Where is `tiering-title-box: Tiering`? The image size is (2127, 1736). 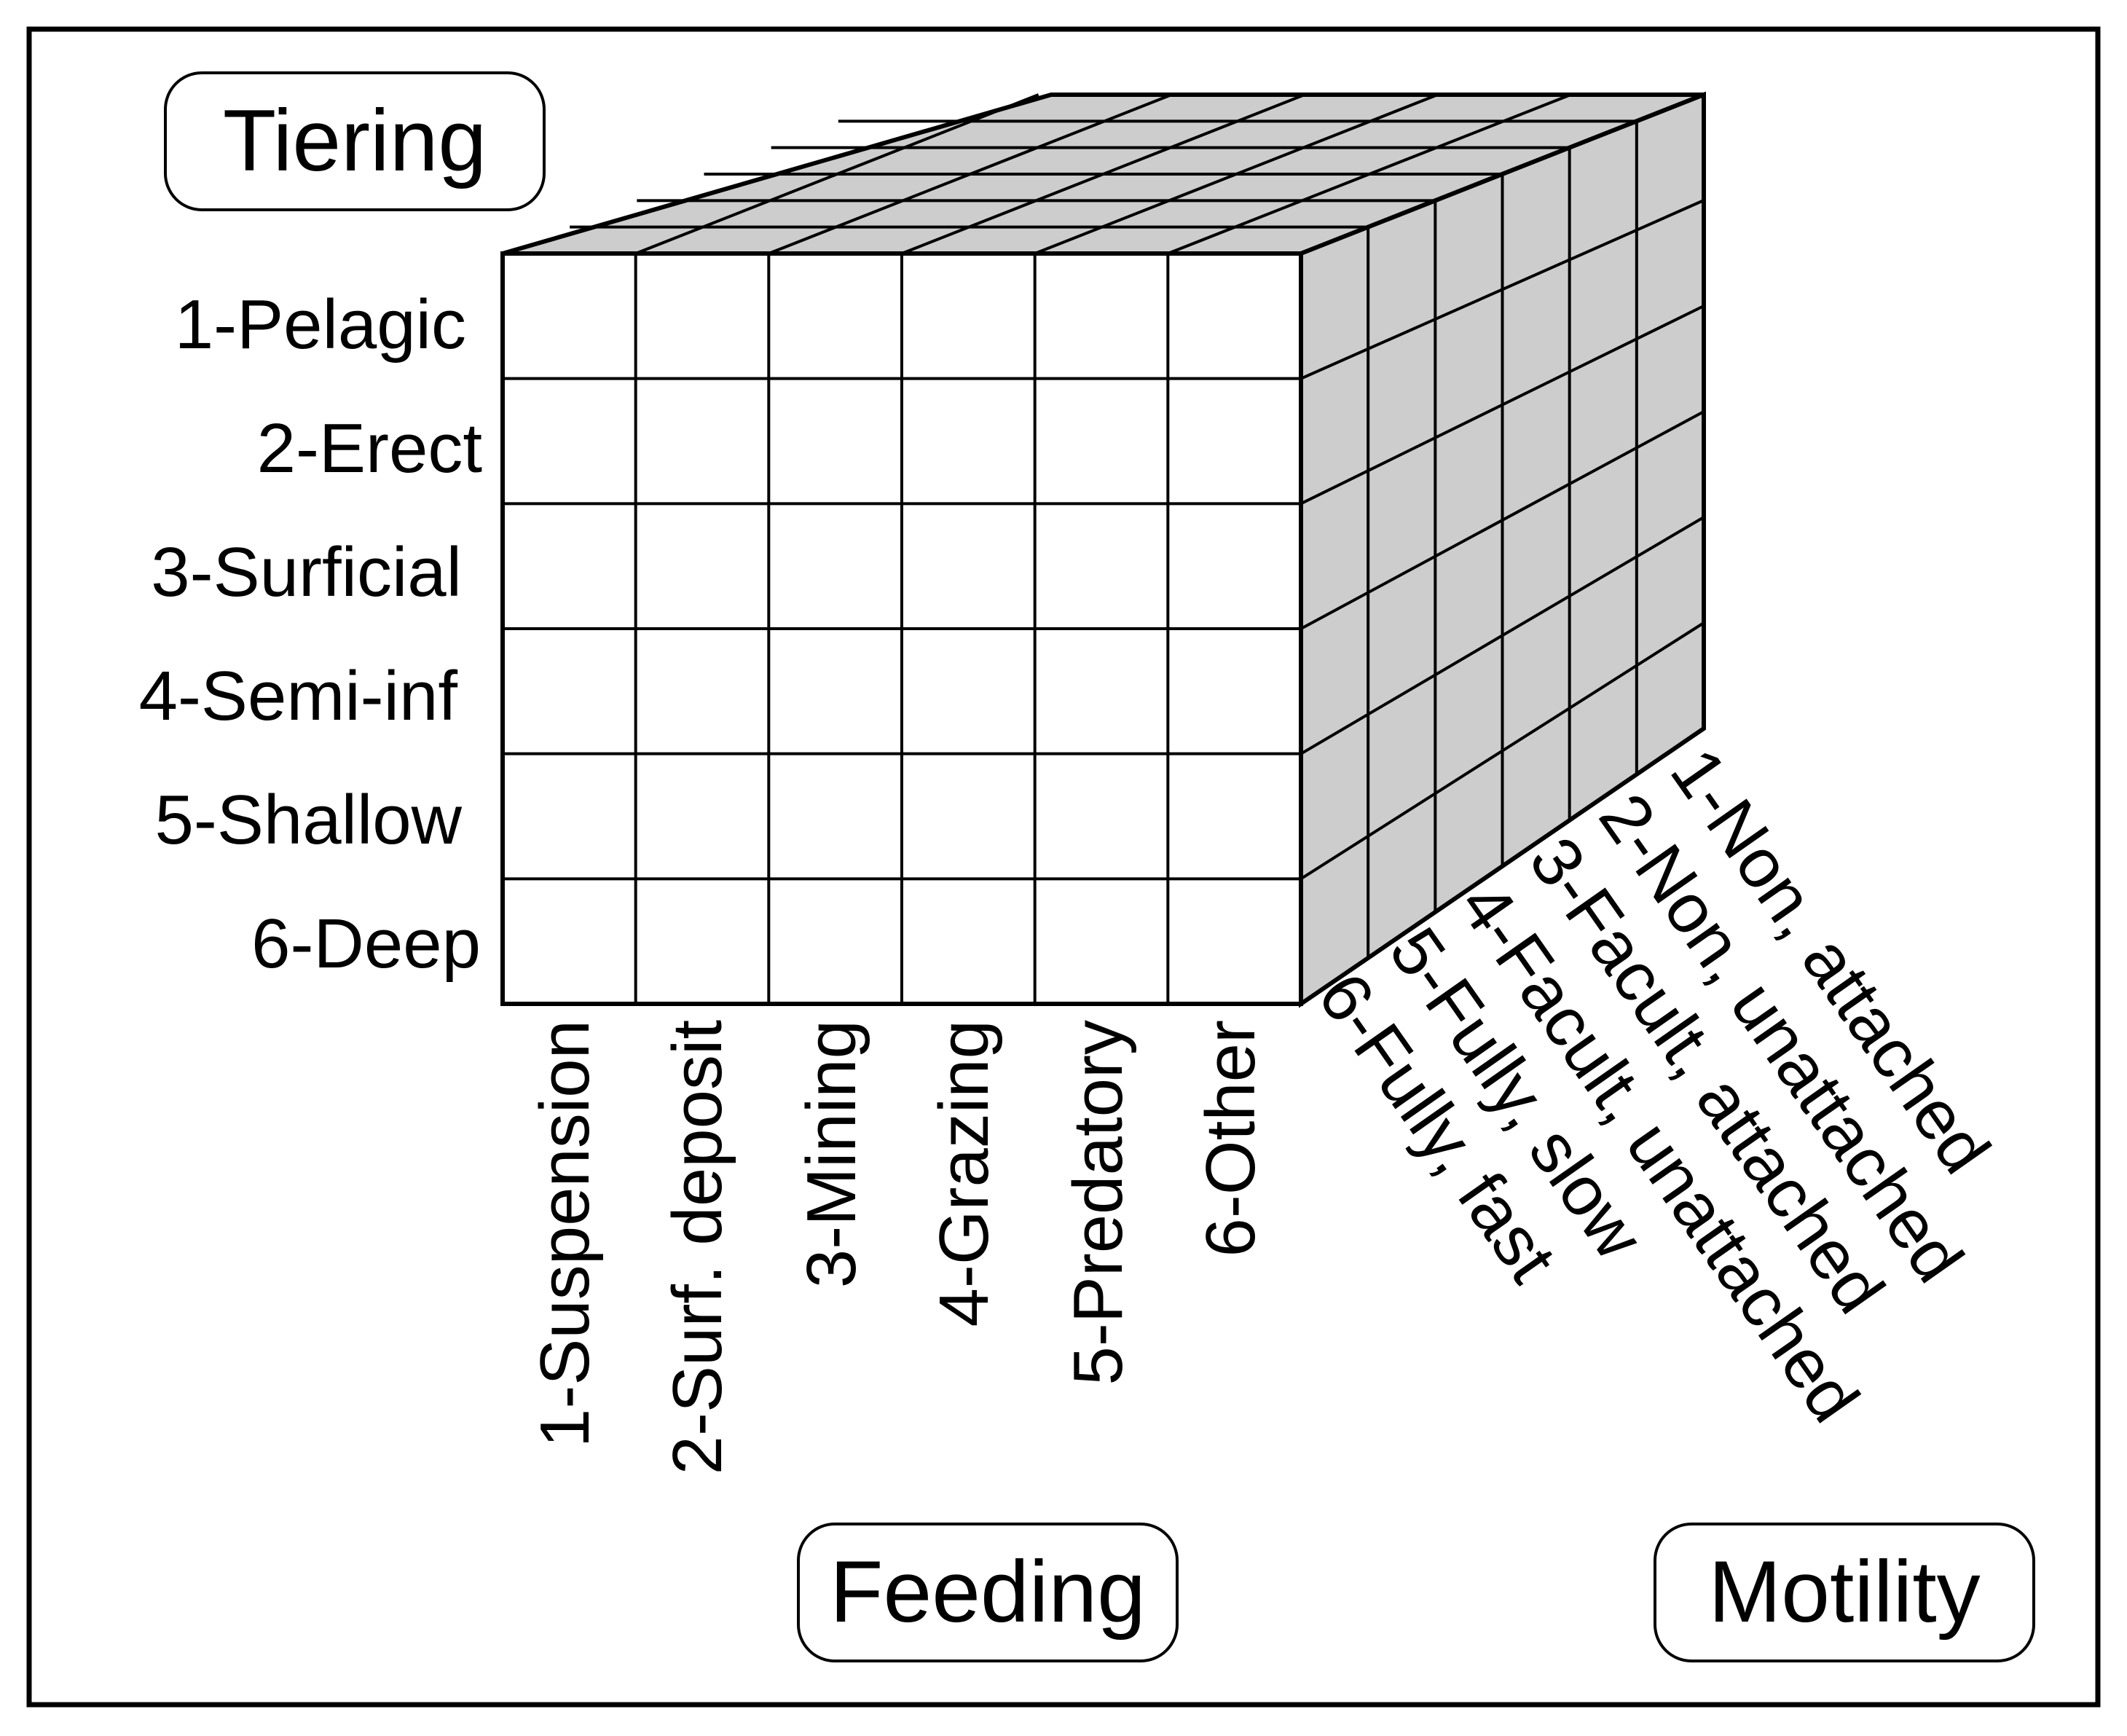
tiering-title-box: Tiering is located at coordinates (355, 141).